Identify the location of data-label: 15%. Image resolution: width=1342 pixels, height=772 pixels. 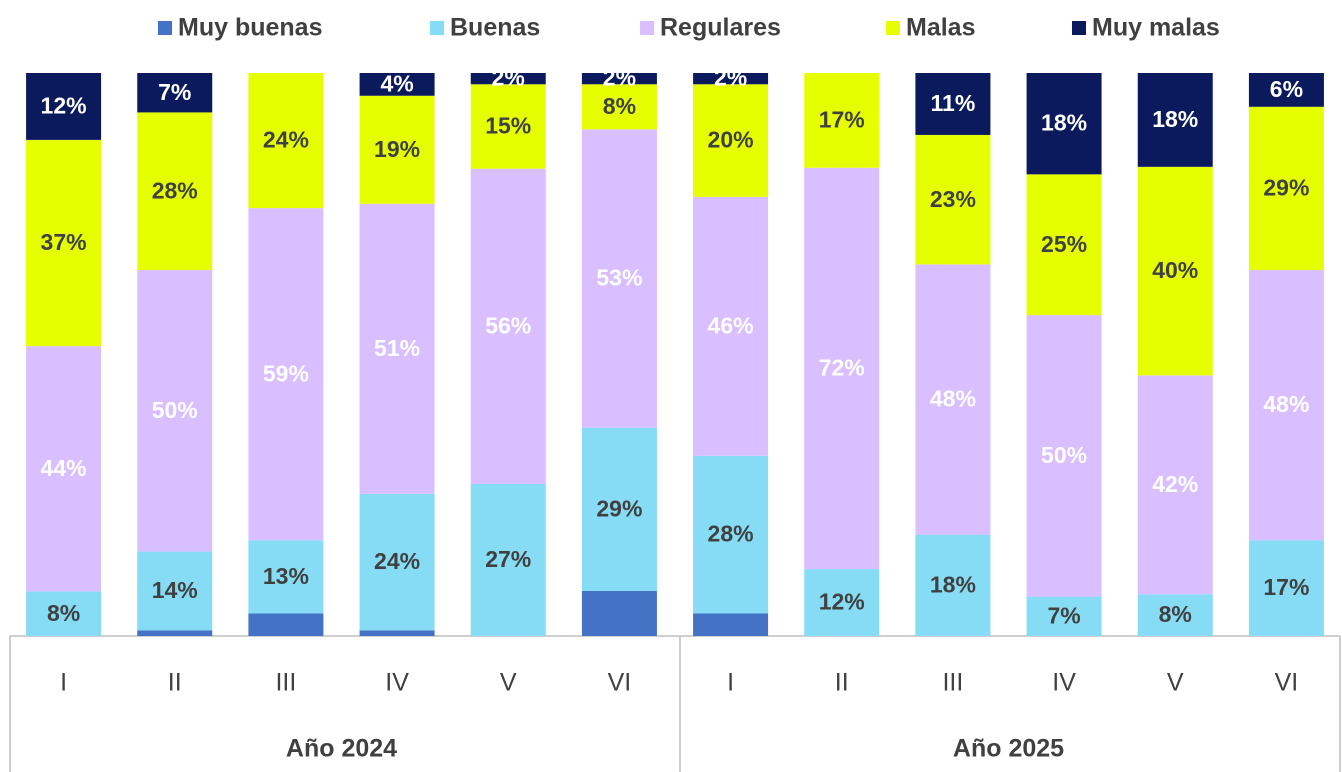
(508, 126).